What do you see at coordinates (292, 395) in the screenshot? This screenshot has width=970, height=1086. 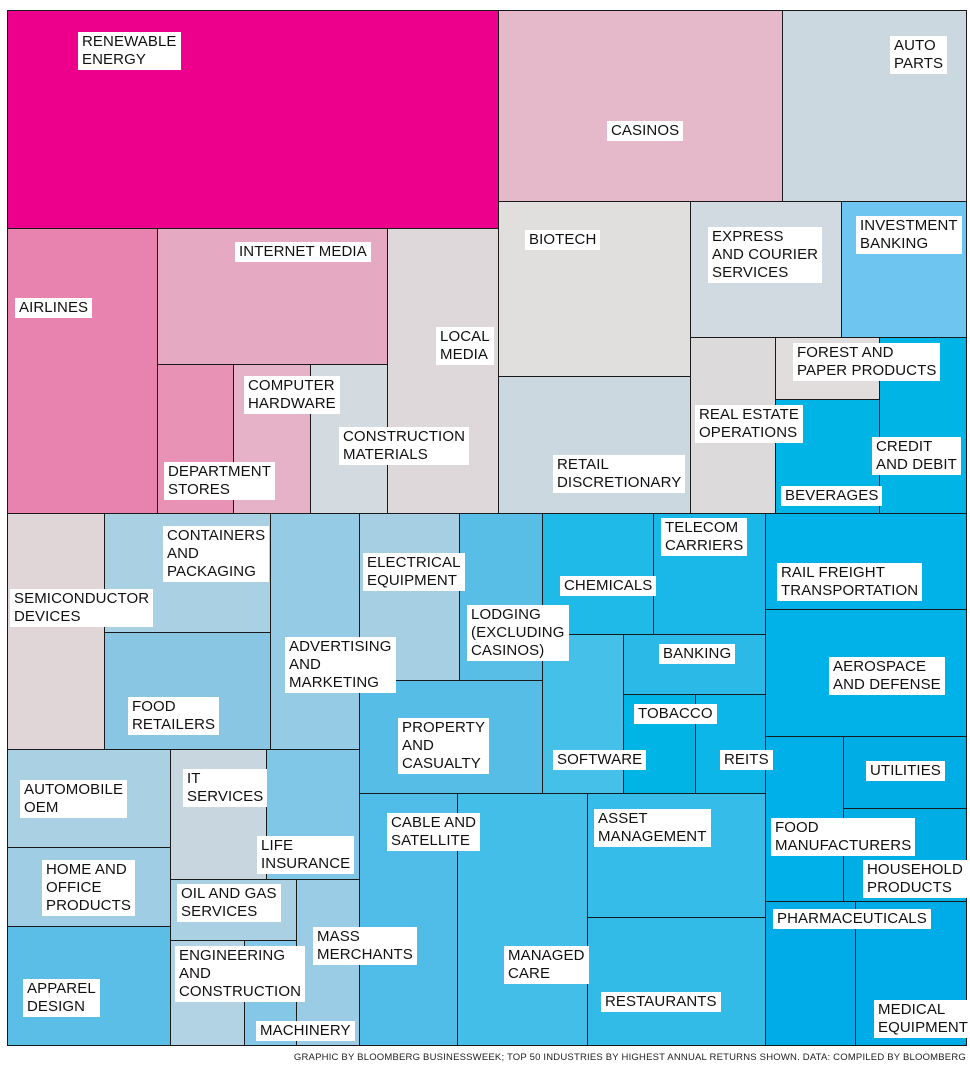 I see `treemap-label-computer-hardware: COMPUTER HARDWARE` at bounding box center [292, 395].